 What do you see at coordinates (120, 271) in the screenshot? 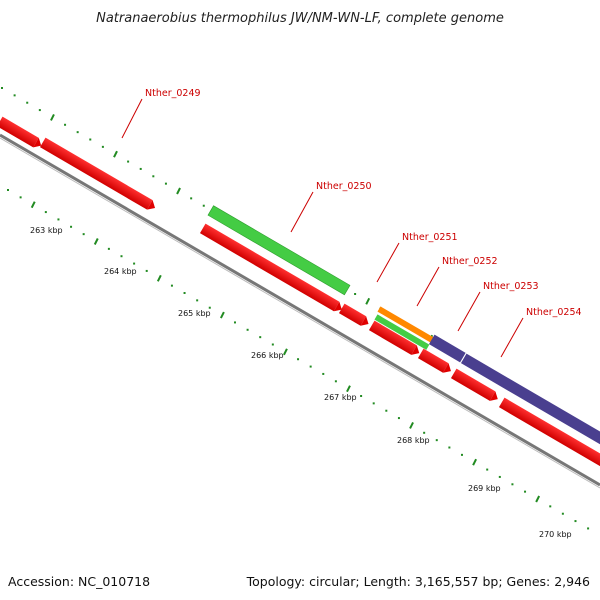
I see `scale-label: 264 kbp` at bounding box center [120, 271].